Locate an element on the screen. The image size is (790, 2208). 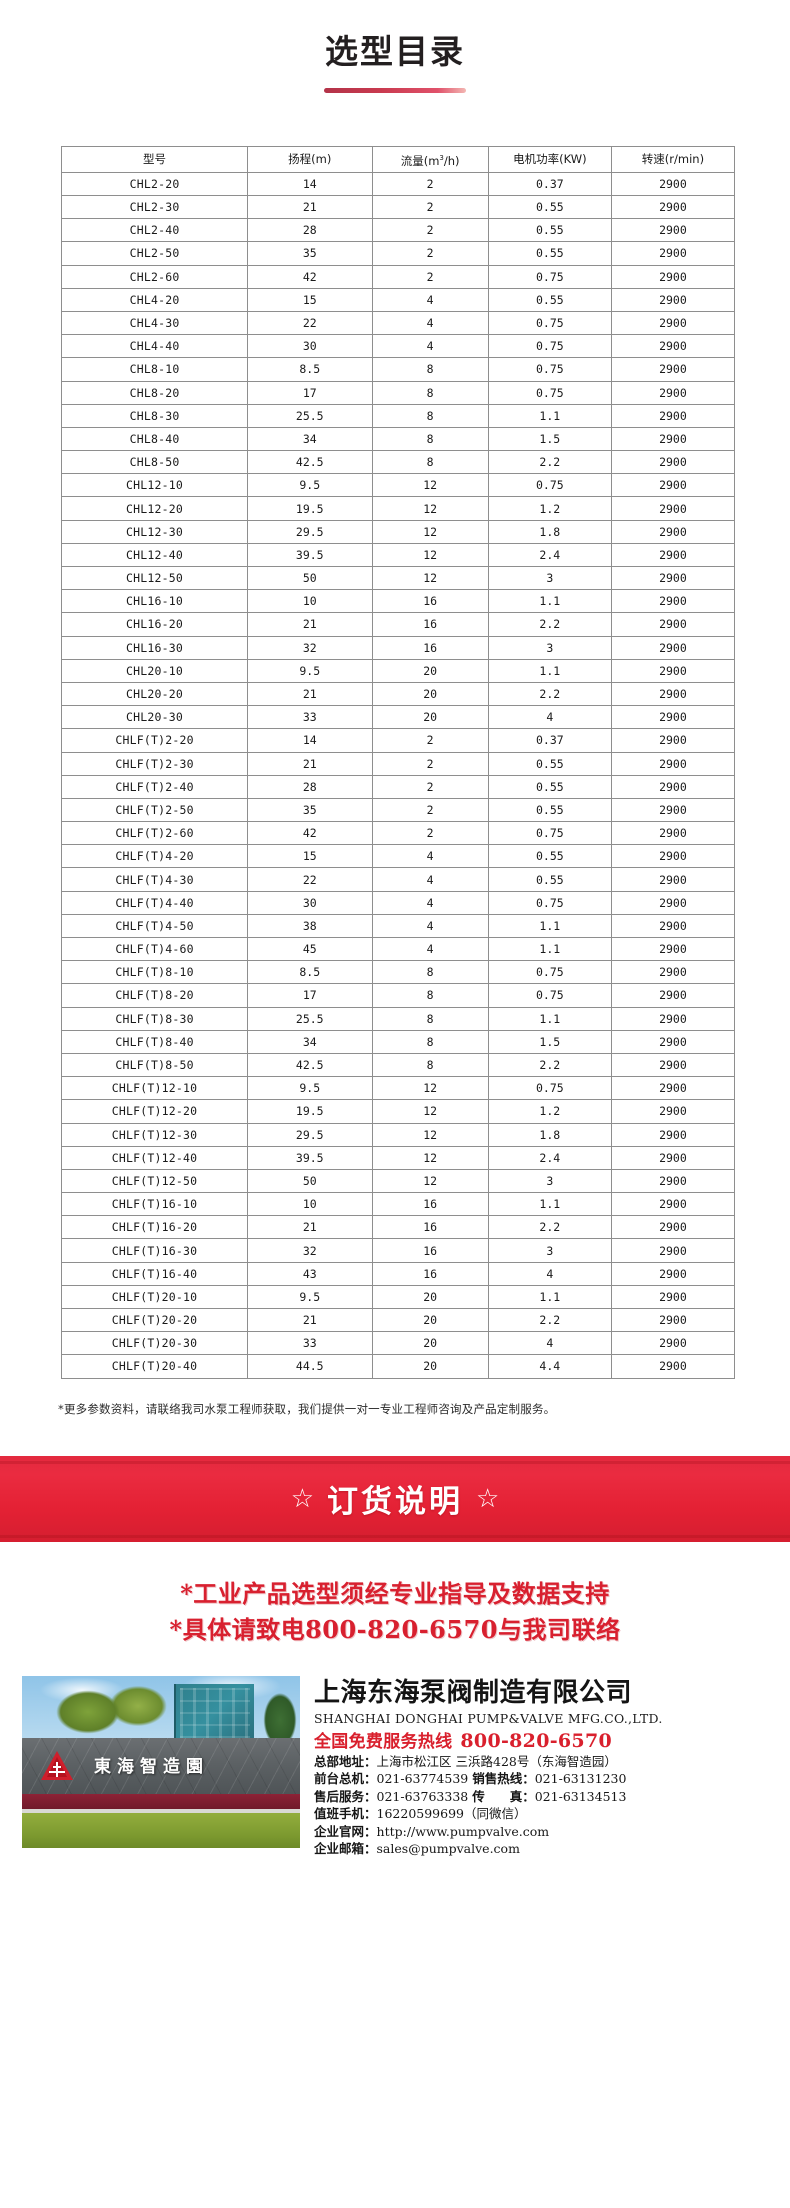
cell-model: CHL4-20 is located at coordinates (154, 299).